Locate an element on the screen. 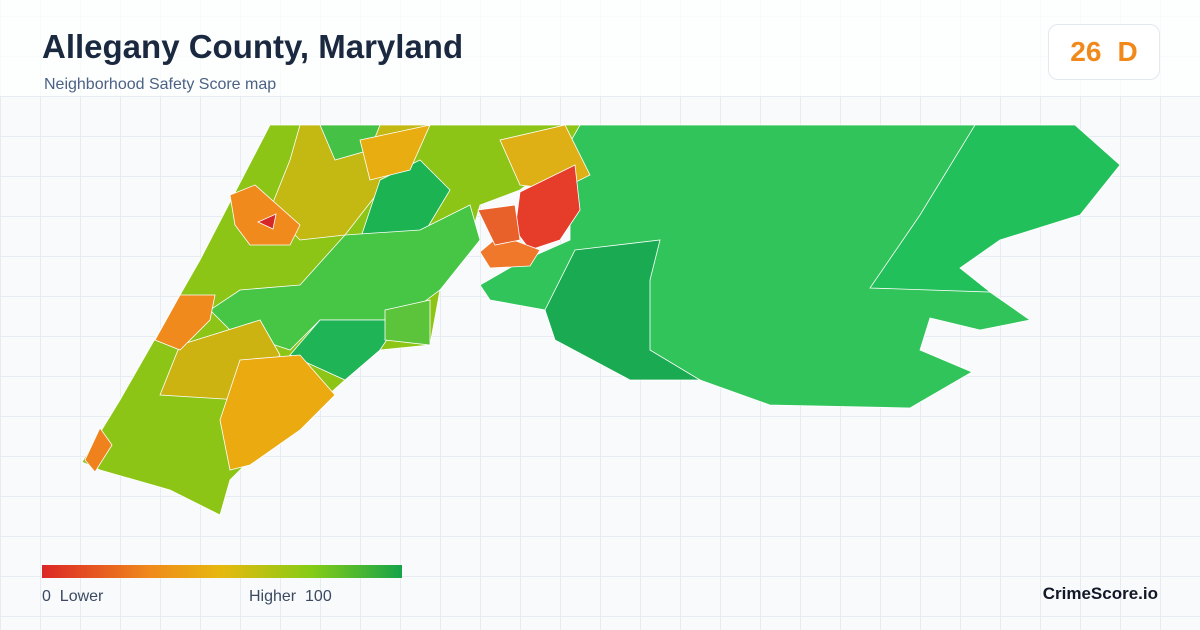 The height and width of the screenshot is (630, 1200). legend-max-group: Higher 100 is located at coordinates (290, 597).